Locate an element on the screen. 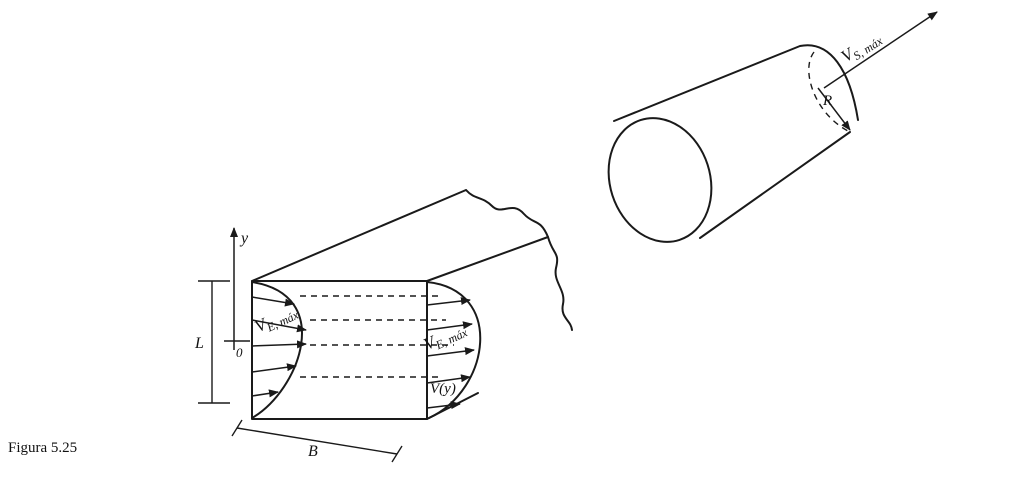  width-dimension is located at coordinates (317, 441).